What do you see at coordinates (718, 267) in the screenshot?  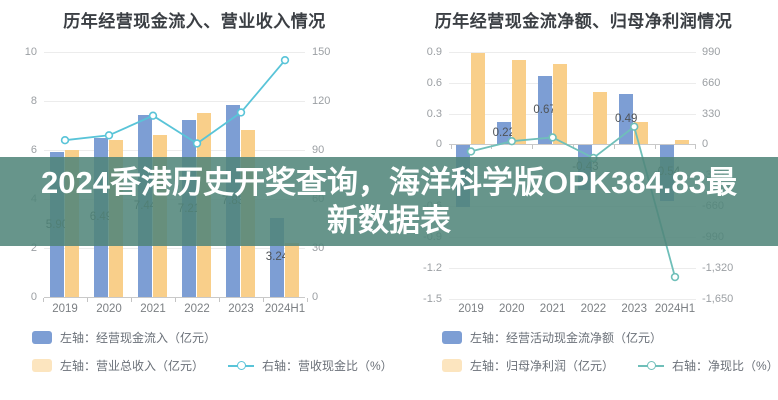 I see `right-axis-tick: -1,320` at bounding box center [718, 267].